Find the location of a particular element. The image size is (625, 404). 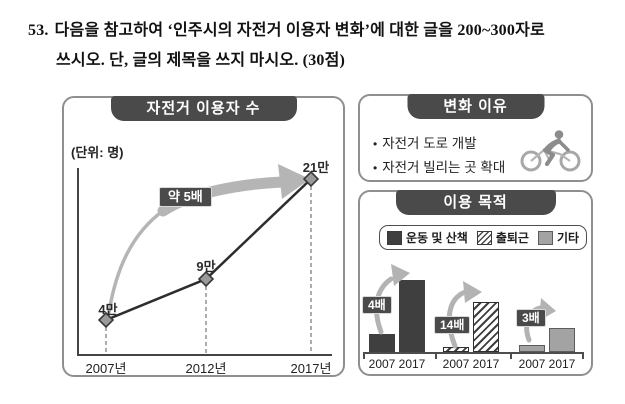

multiplier-badge-3x: 3배 is located at coordinates (531, 318).